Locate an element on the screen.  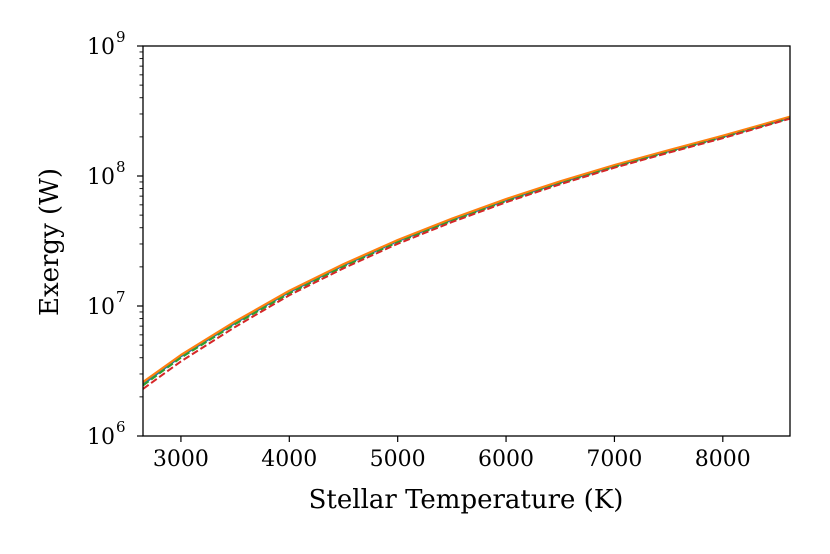
y-tick-exponent: 8 is located at coordinates (121, 167).